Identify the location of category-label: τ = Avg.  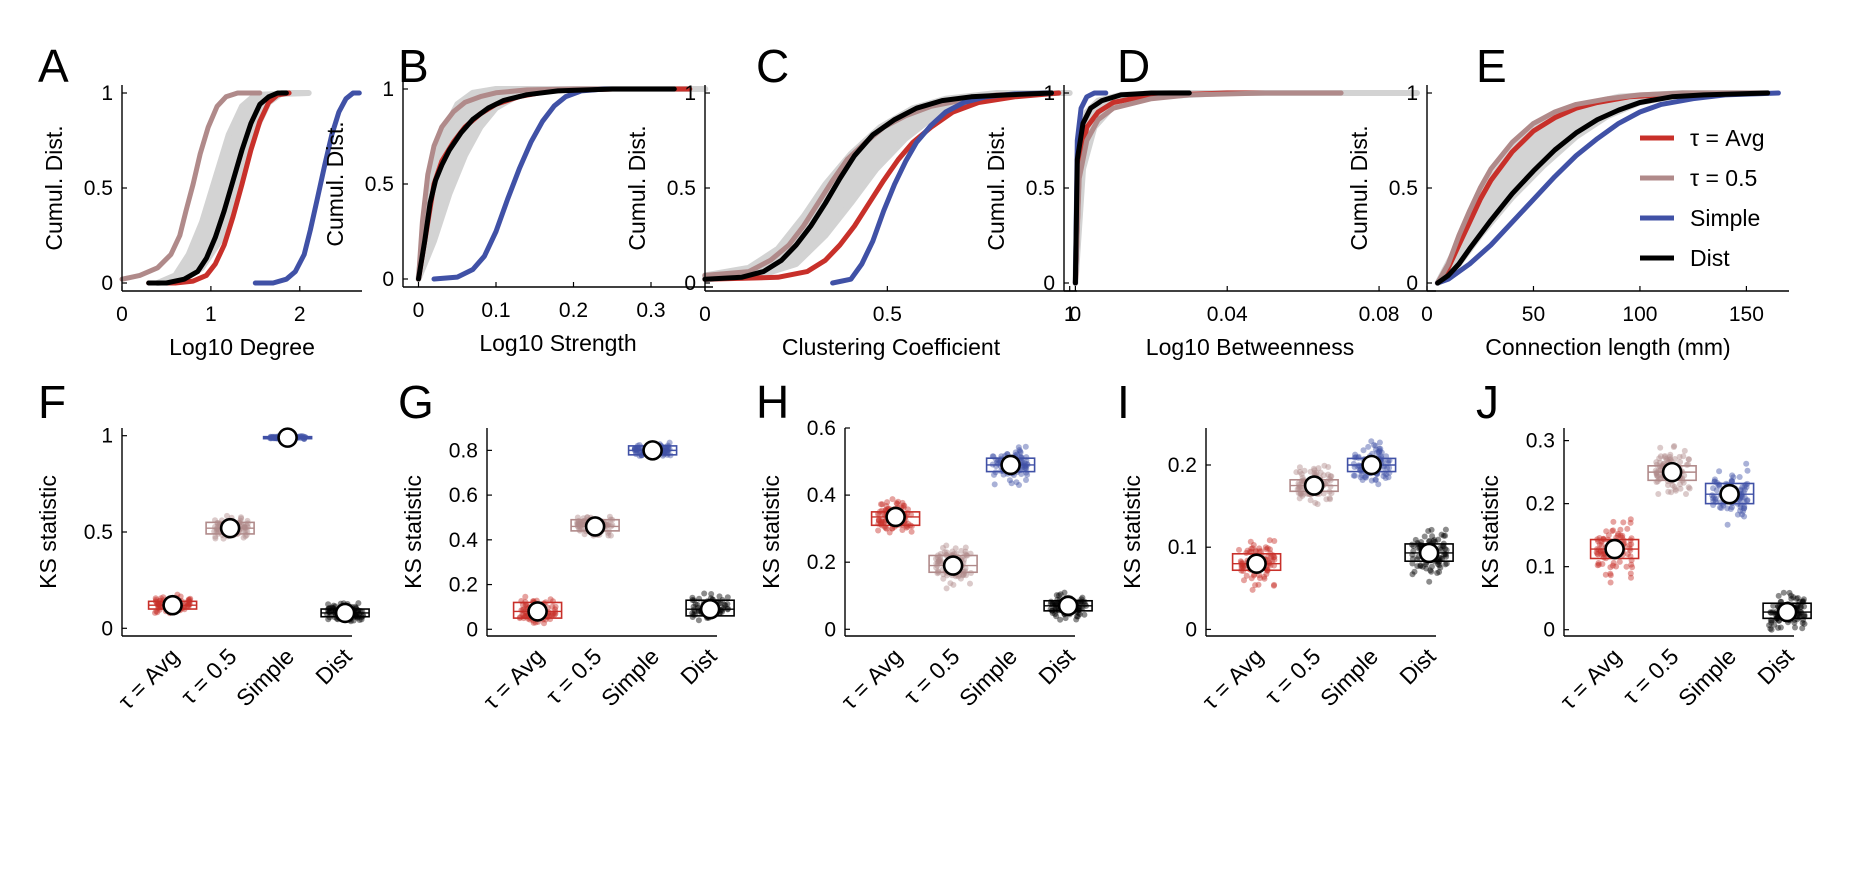
(513, 678).